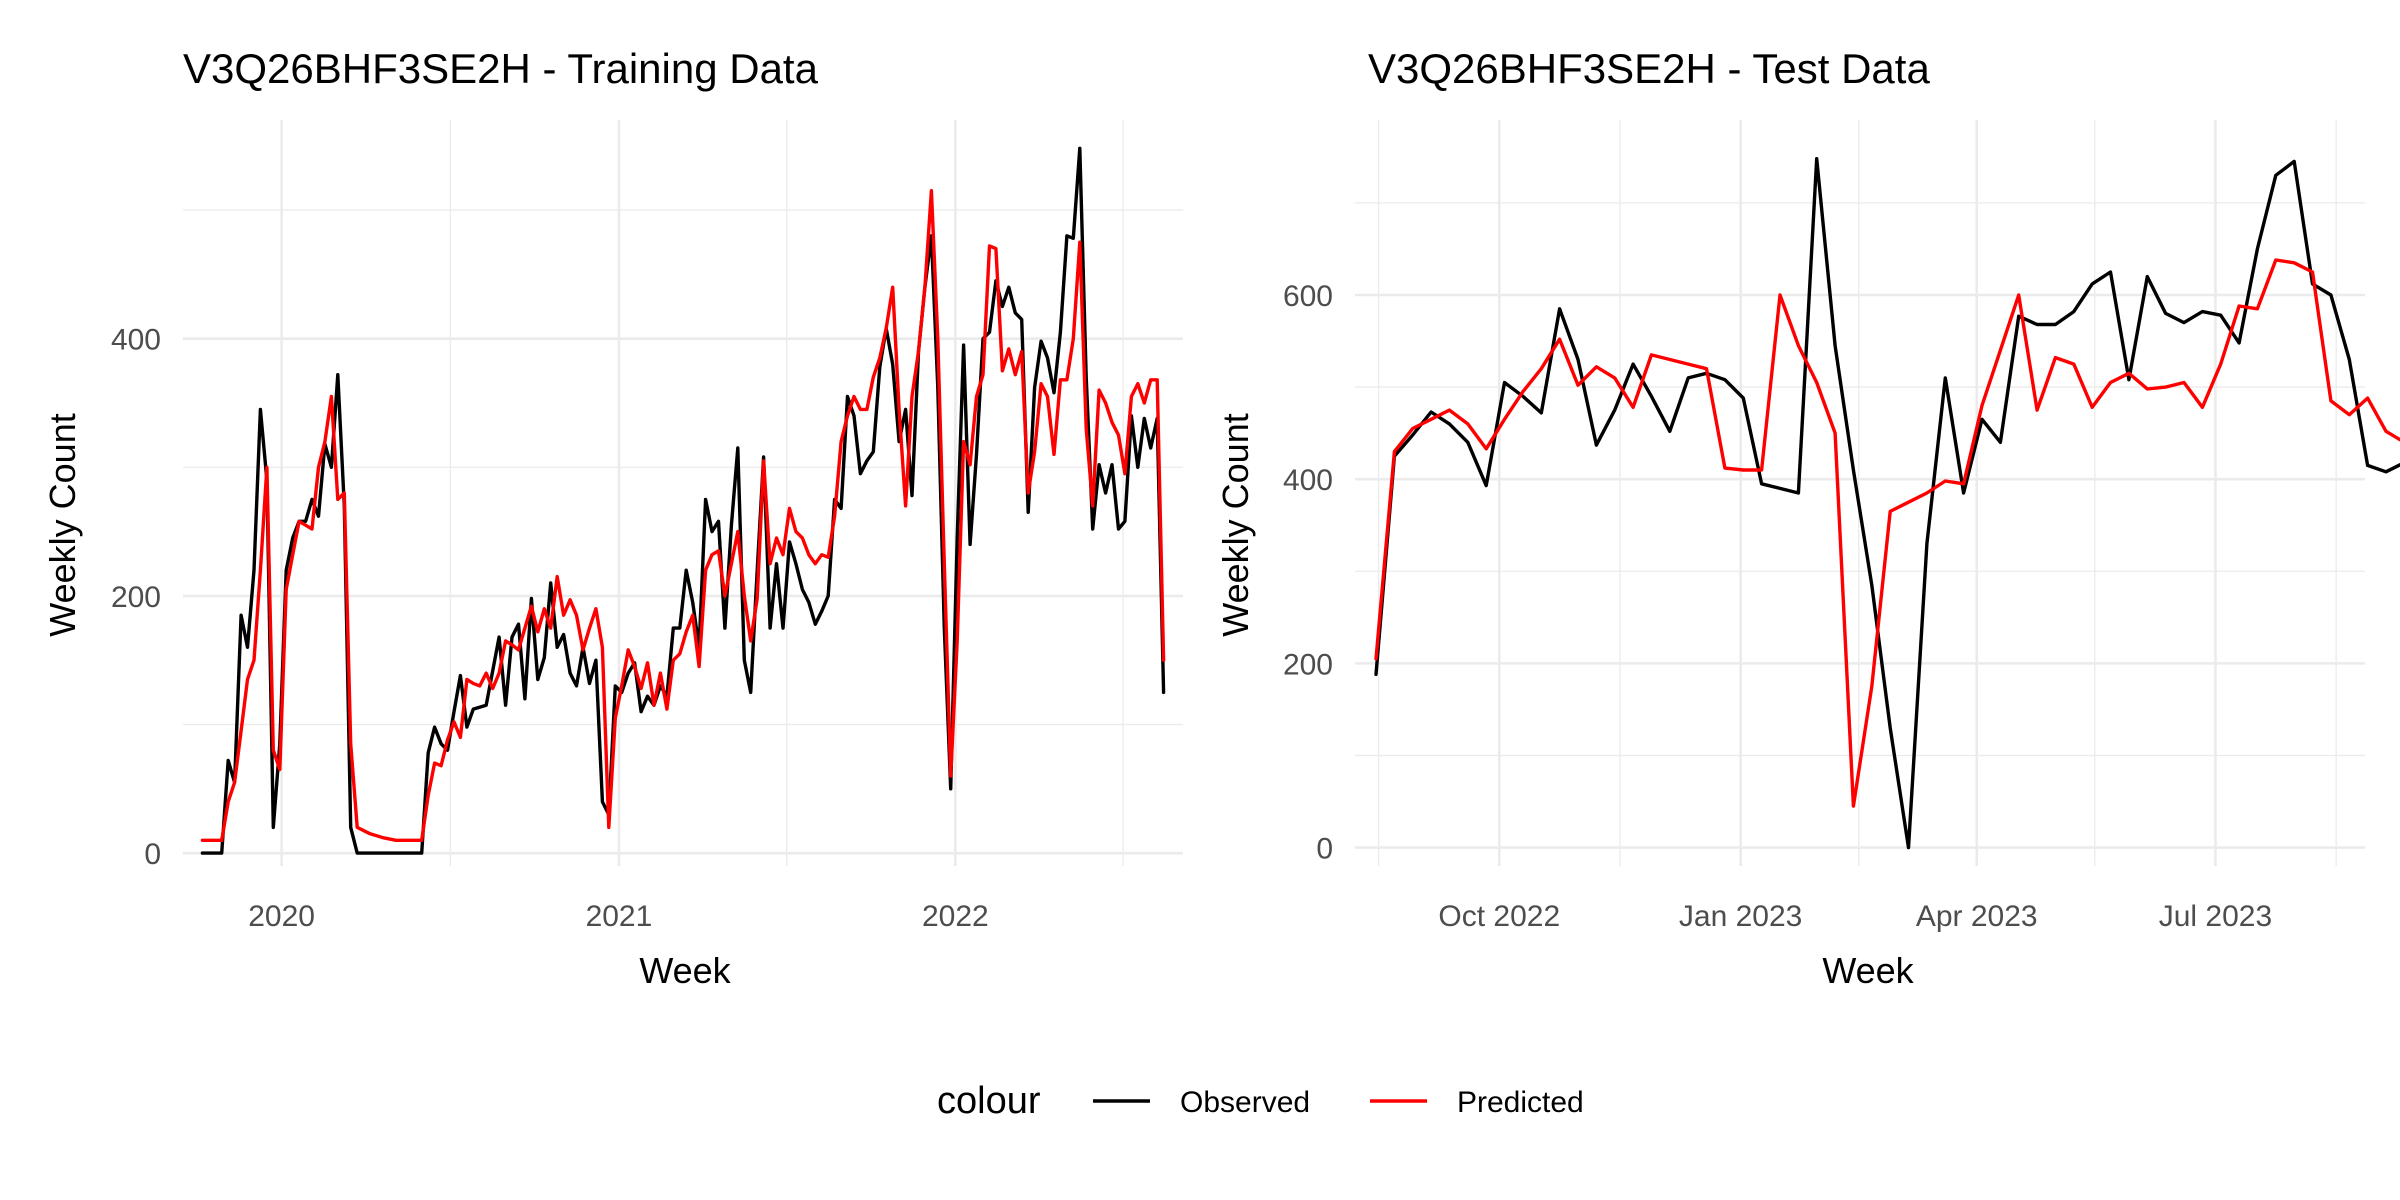  What do you see at coordinates (1324, 849) in the screenshot?
I see `test-y-tick-label: 0` at bounding box center [1324, 849].